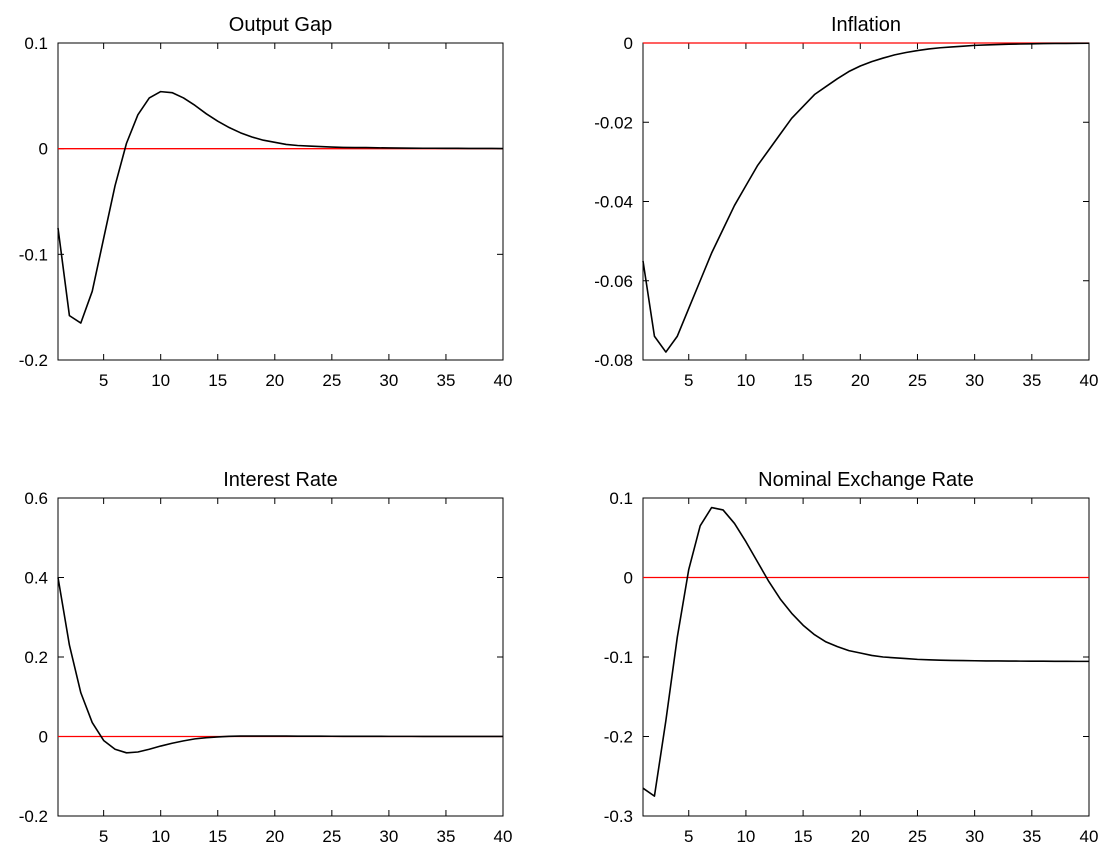  Describe the element at coordinates (280, 25) in the screenshot. I see `chart-title: Output Gap` at that location.